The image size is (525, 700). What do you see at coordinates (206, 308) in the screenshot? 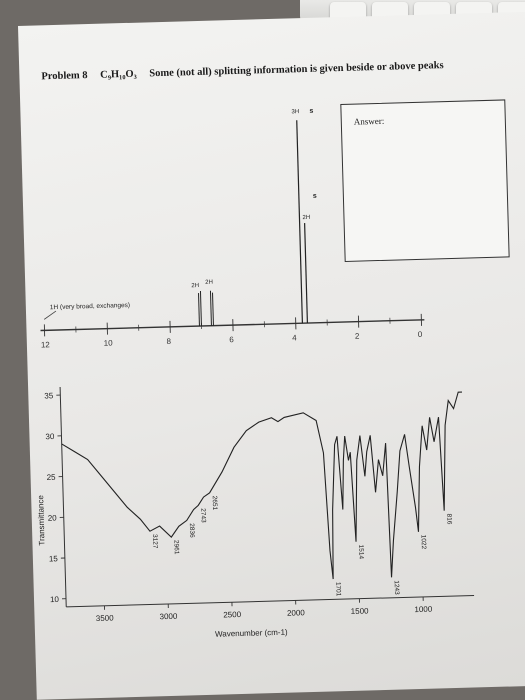
I see `nmr-peaks-aromatic` at bounding box center [206, 308].